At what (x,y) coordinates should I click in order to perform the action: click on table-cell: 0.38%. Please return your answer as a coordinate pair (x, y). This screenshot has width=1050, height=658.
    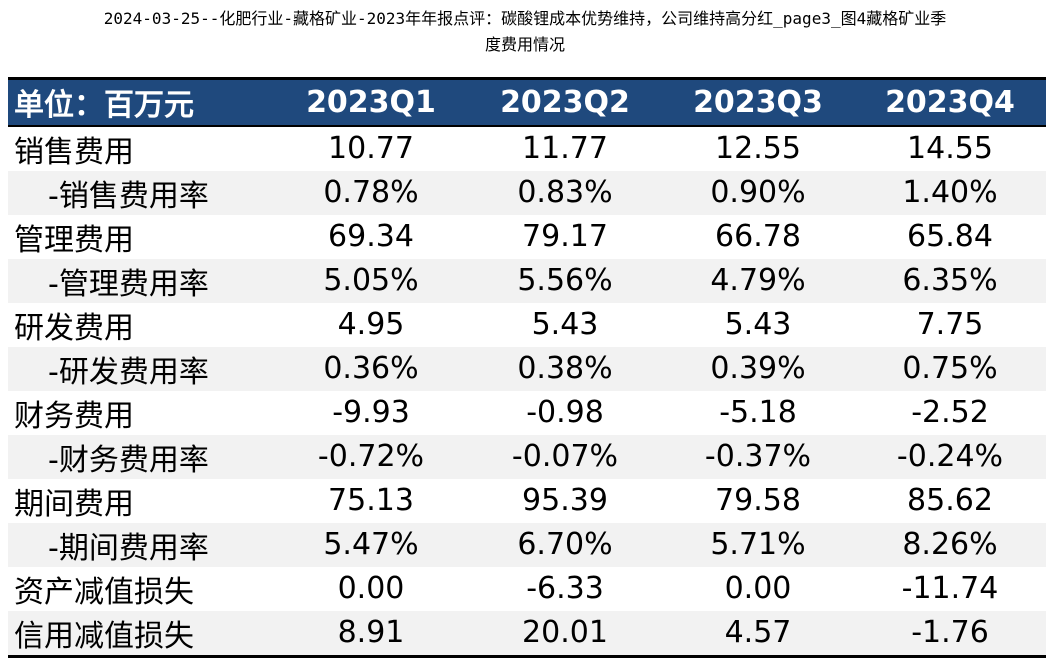
    Looking at the image, I should click on (565, 368).